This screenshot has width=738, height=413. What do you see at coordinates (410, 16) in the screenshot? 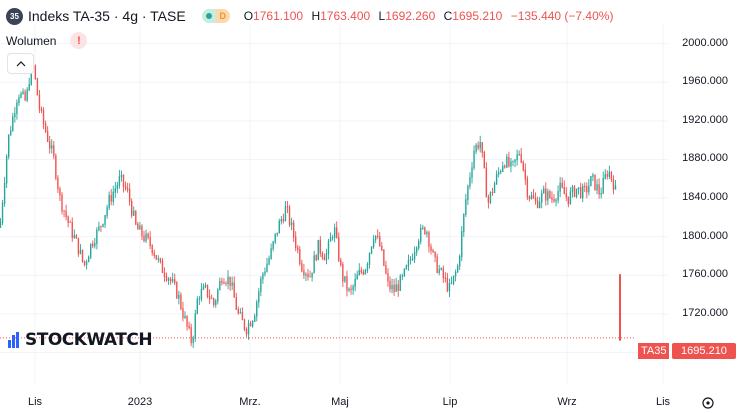
I see `low-value: 1692.260` at bounding box center [410, 16].